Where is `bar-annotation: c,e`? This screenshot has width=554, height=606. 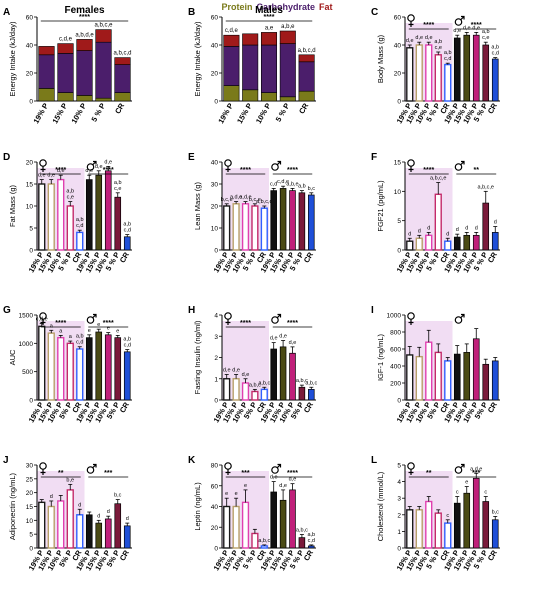 bar-annotation: c,e is located at coordinates (117, 189).